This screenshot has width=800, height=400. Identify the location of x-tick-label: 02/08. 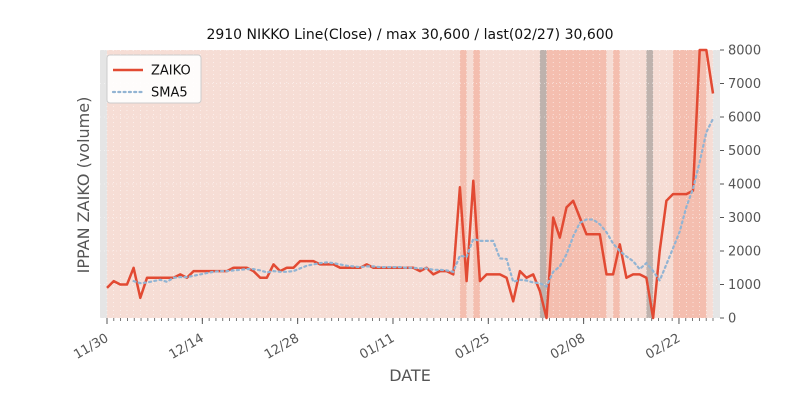
(568, 347).